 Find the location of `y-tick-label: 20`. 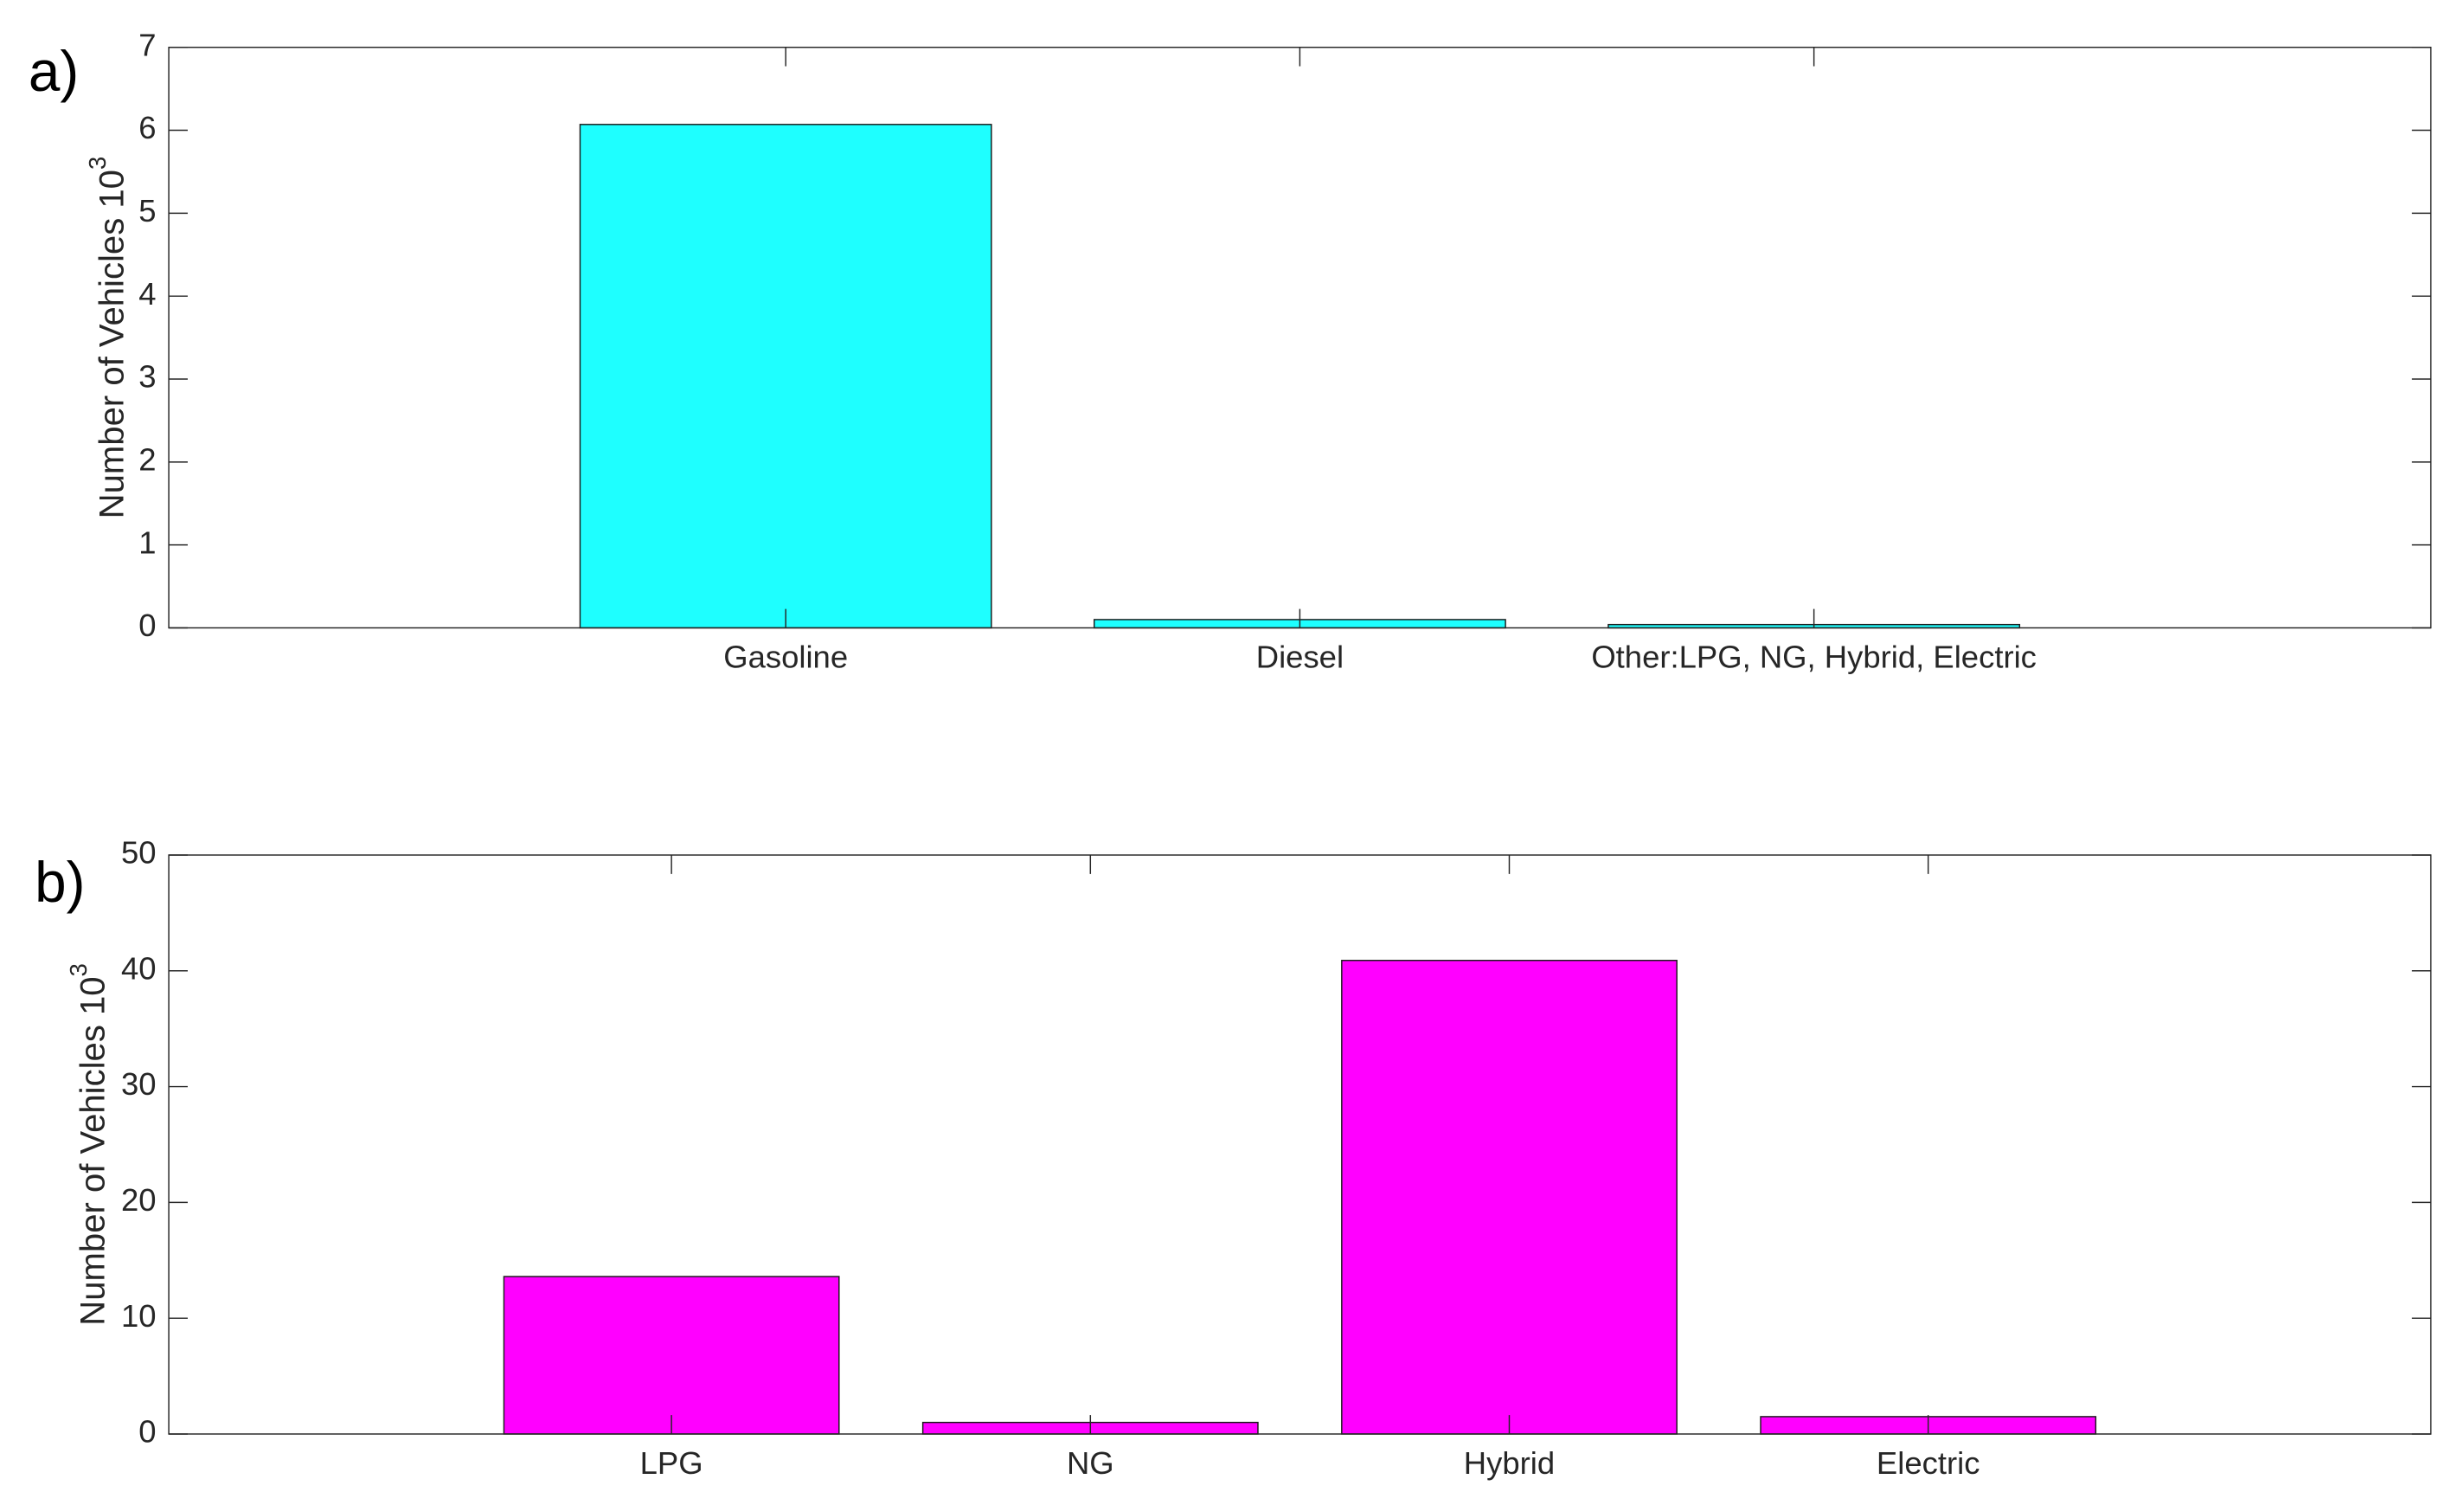

y-tick-label: 20 is located at coordinates (139, 1200).